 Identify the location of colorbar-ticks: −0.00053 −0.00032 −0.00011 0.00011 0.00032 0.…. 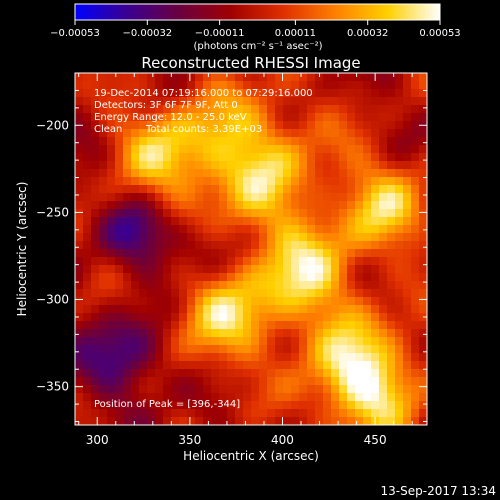
(255, 29).